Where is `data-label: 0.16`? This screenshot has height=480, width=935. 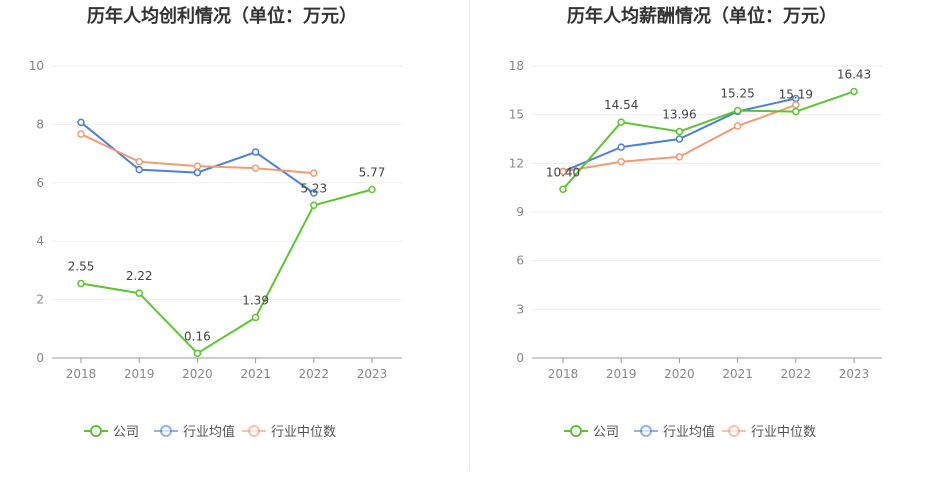
data-label: 0.16 is located at coordinates (197, 336).